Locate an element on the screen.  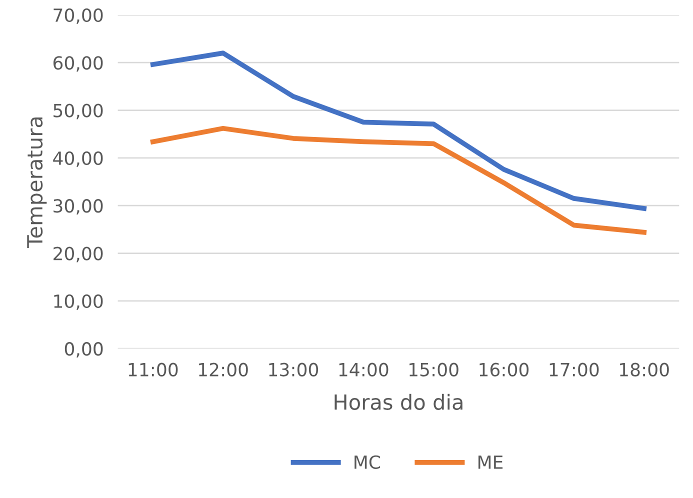
x-tick-label: 15:00 is located at coordinates (434, 369).